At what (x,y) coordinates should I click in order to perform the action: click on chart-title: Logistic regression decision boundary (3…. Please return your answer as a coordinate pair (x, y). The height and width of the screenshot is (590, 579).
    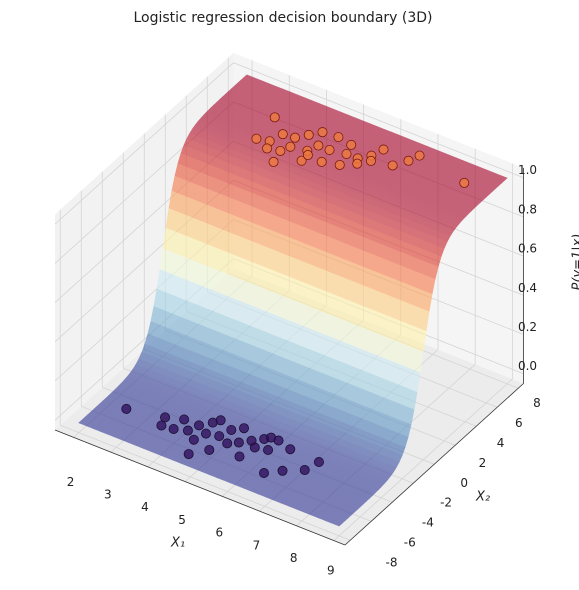
    Looking at the image, I should click on (282, 18).